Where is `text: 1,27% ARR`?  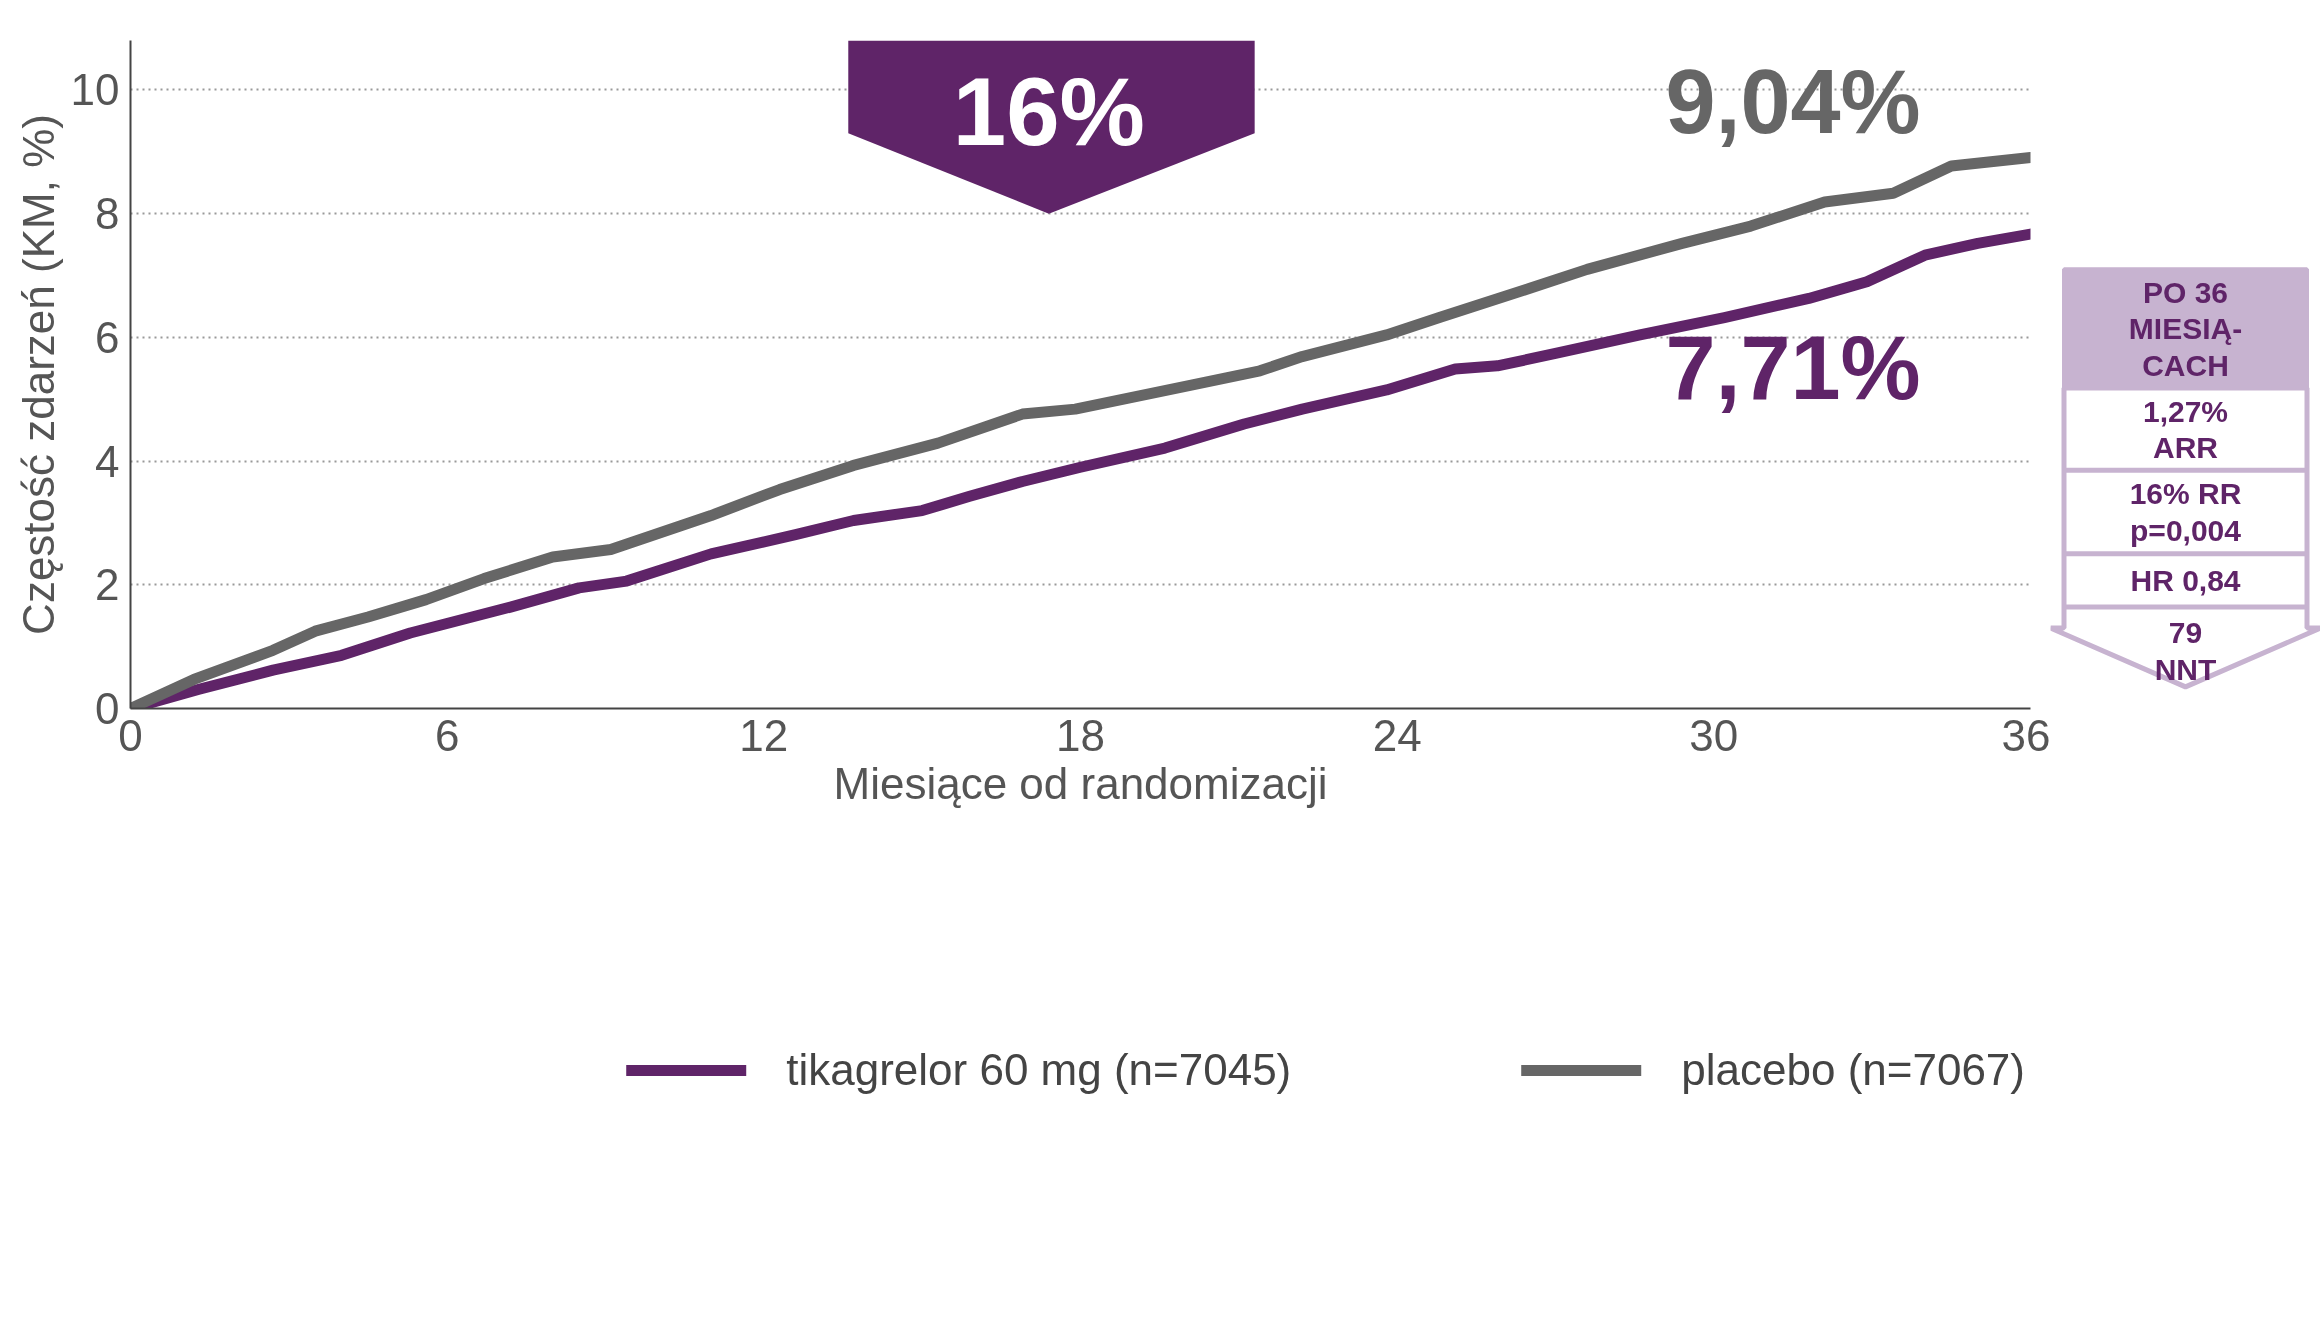
text: 1,27% ARR is located at coordinates (2185, 429).